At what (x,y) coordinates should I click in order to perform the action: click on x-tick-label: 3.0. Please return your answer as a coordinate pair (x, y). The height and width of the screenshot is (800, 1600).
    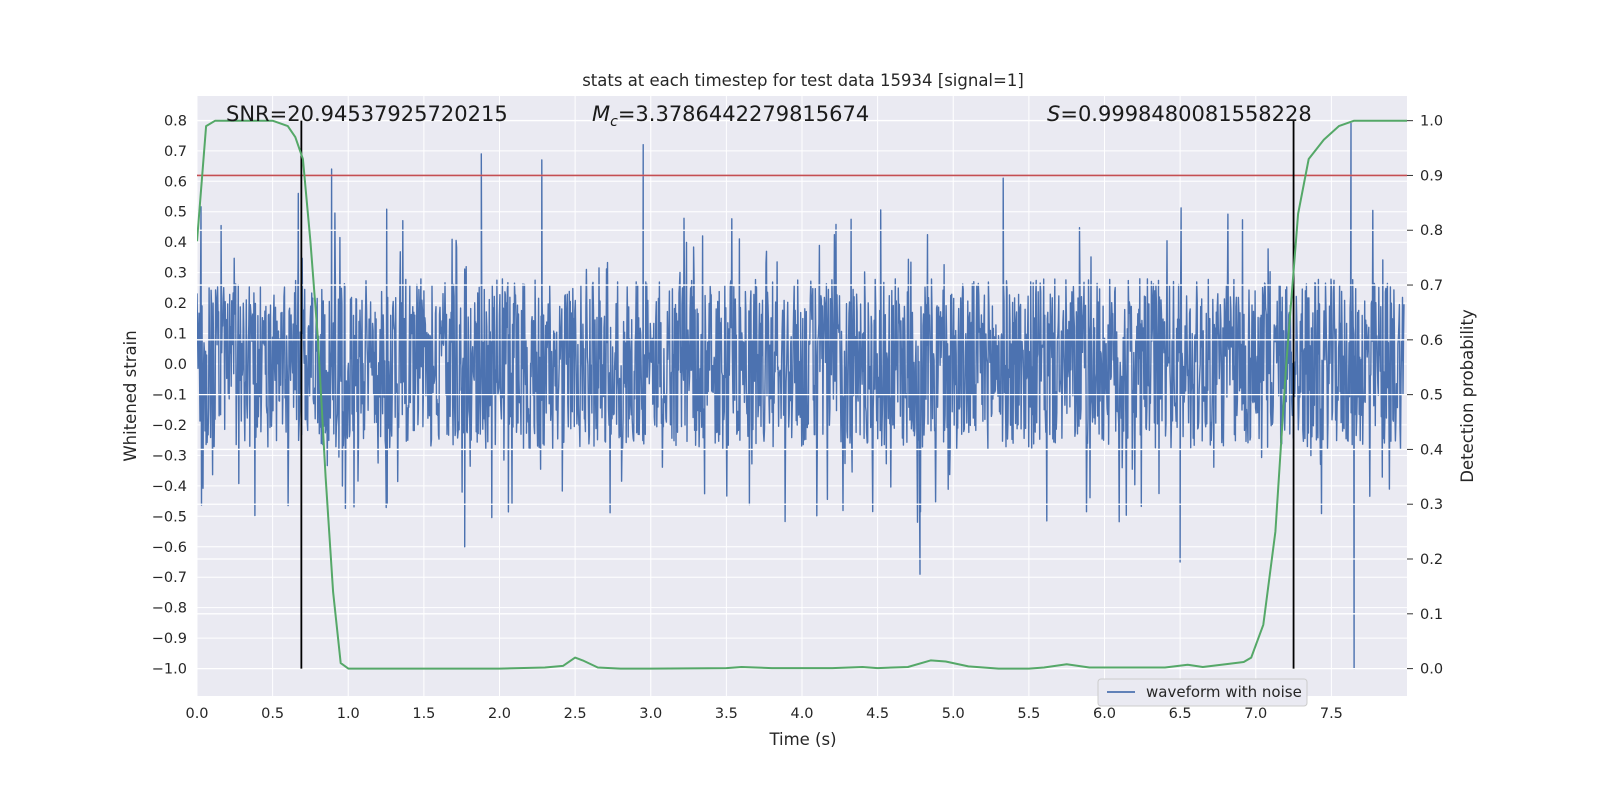
    Looking at the image, I should click on (650, 714).